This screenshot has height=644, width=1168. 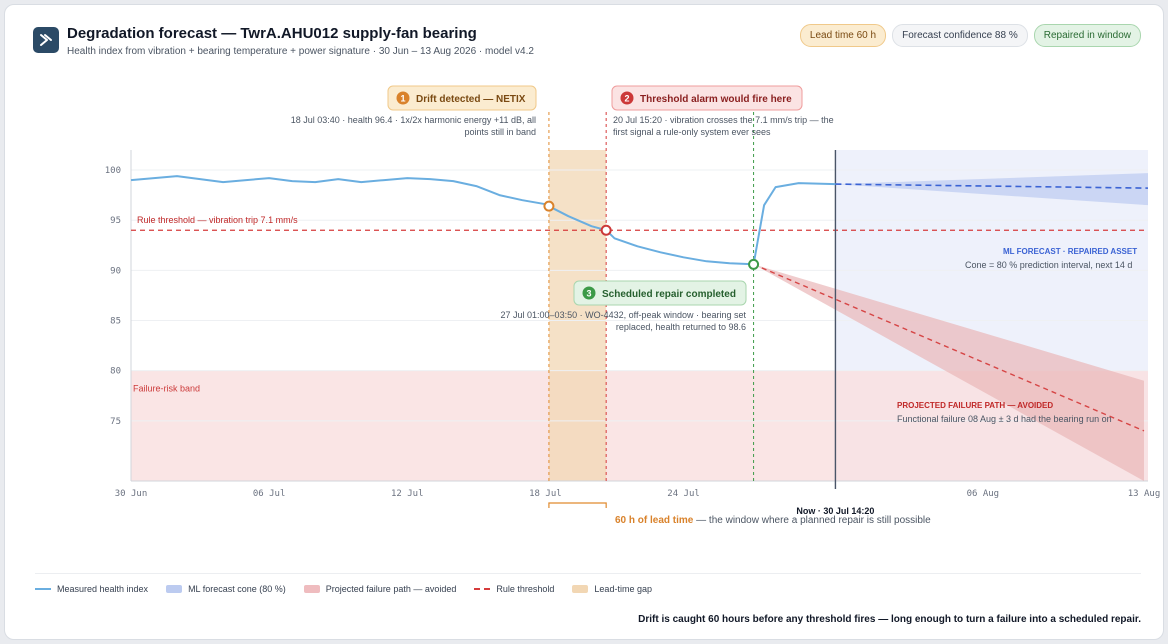 What do you see at coordinates (113, 171) in the screenshot?
I see `y-tick-label-100: 100` at bounding box center [113, 171].